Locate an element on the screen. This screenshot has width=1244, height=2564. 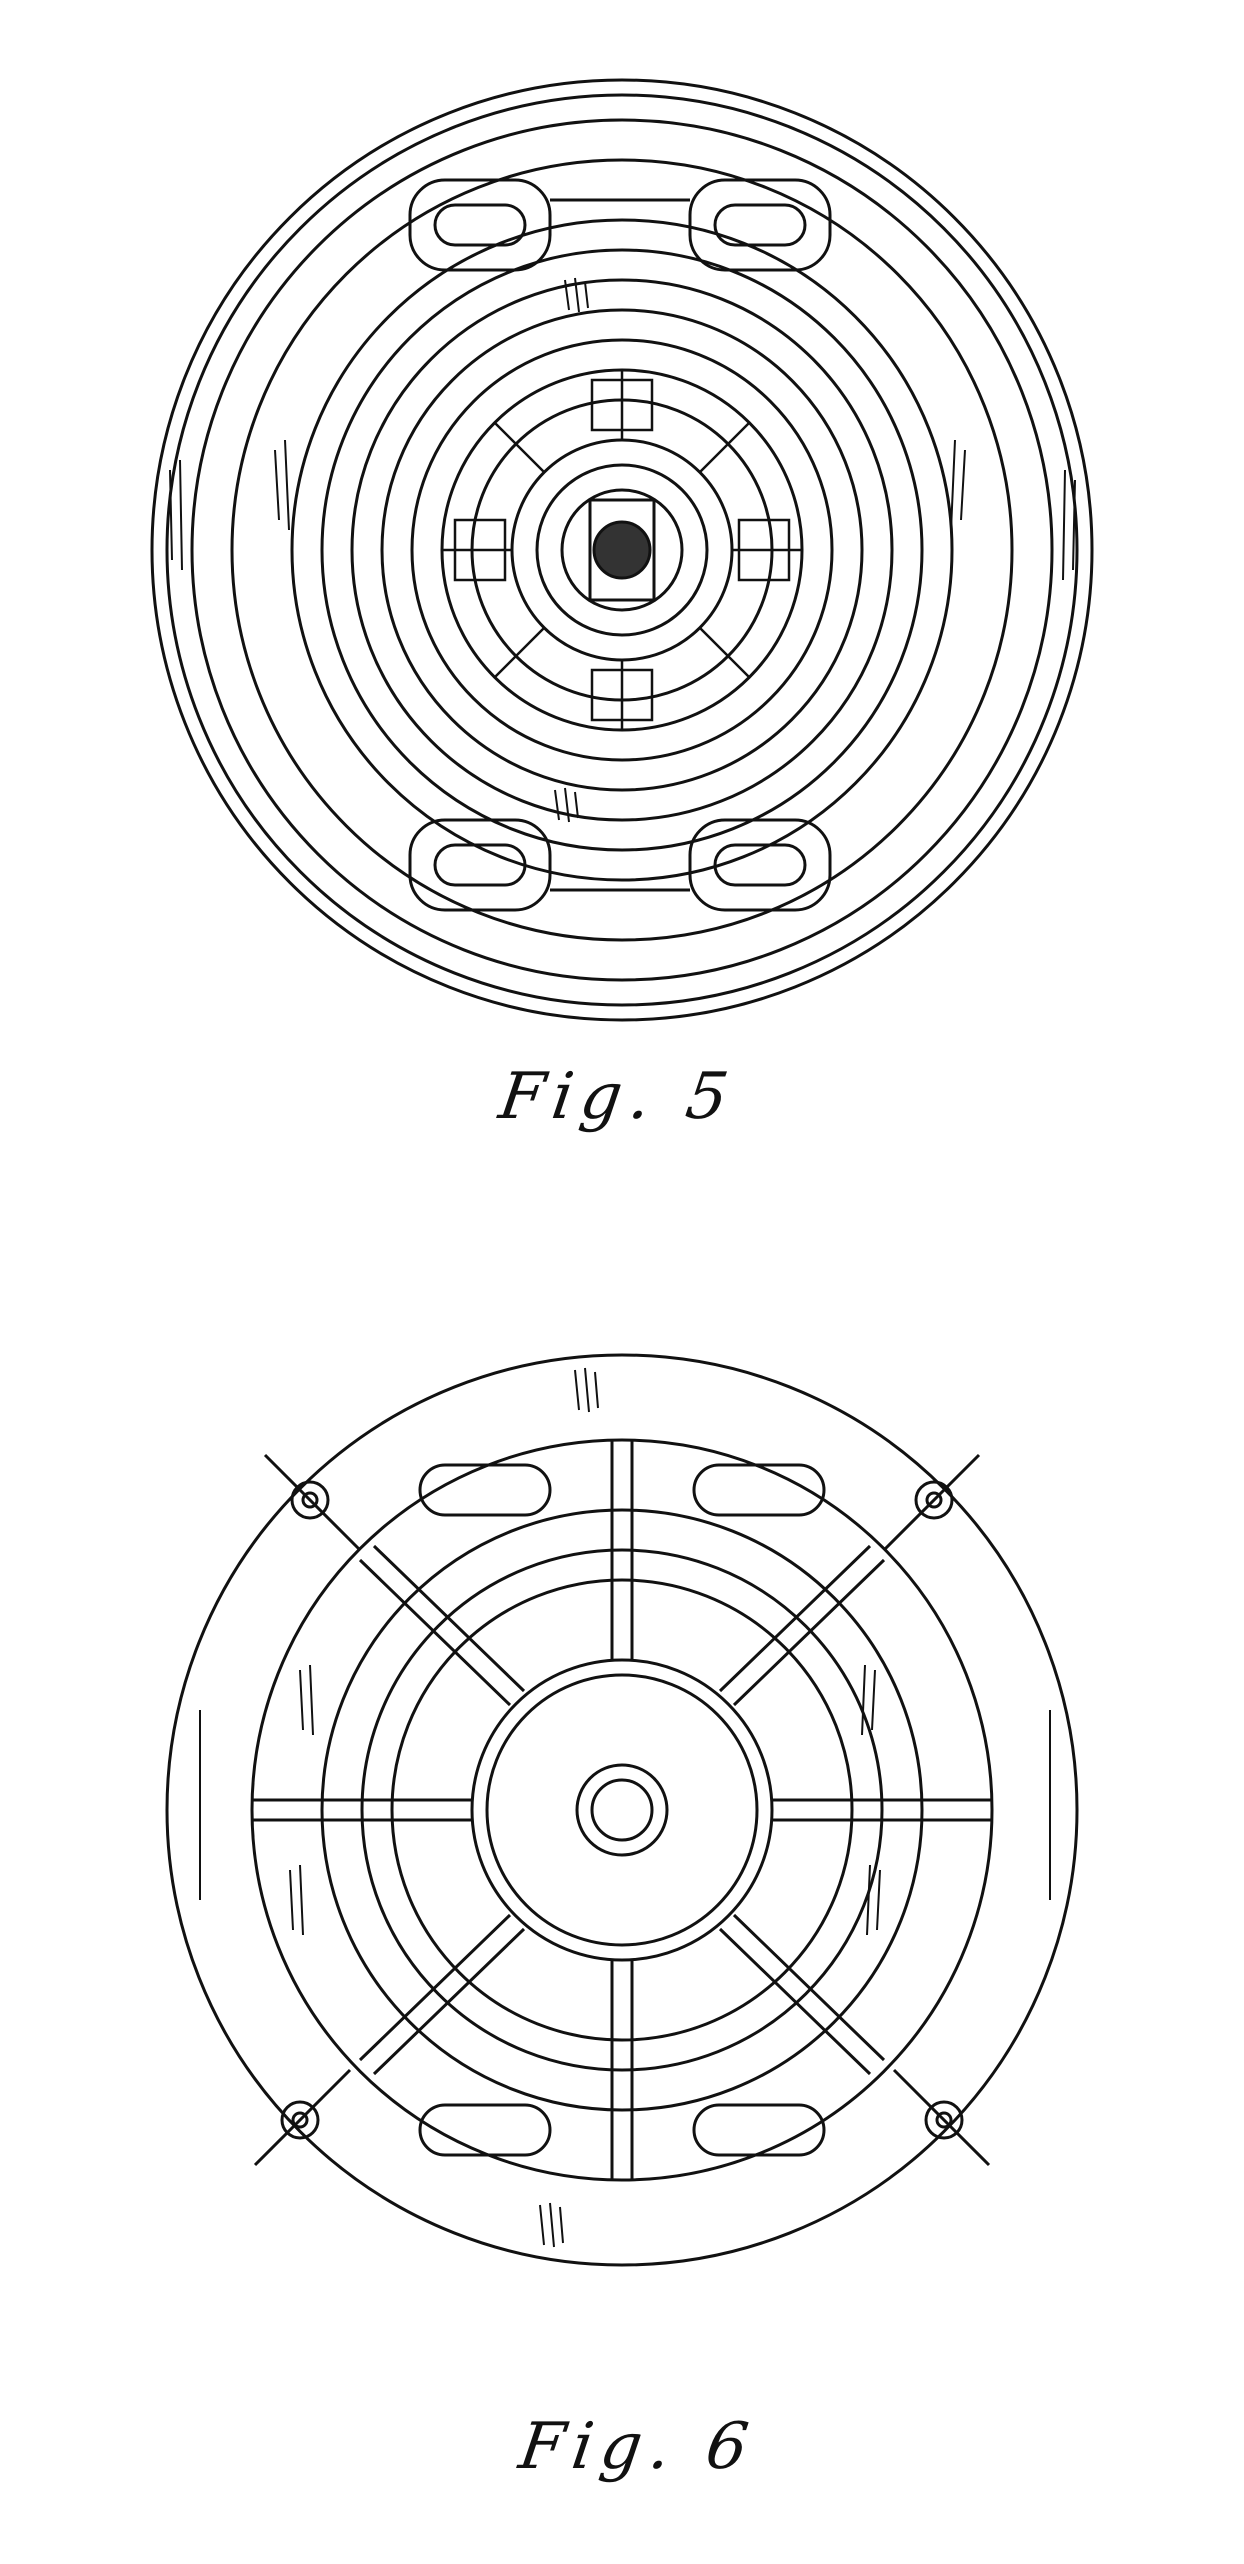
fig6-hub is located at coordinates (622, 1810).